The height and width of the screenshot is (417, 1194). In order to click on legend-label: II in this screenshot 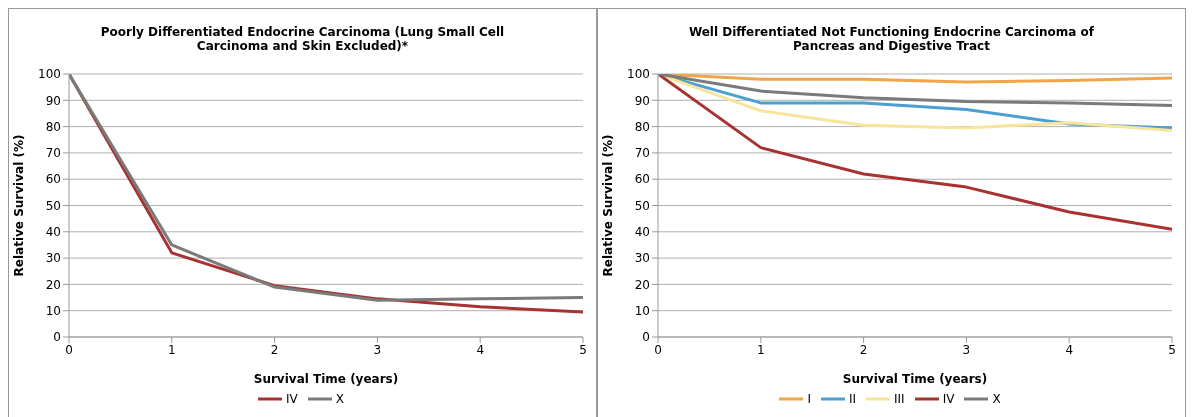, I will do `click(852, 398)`.